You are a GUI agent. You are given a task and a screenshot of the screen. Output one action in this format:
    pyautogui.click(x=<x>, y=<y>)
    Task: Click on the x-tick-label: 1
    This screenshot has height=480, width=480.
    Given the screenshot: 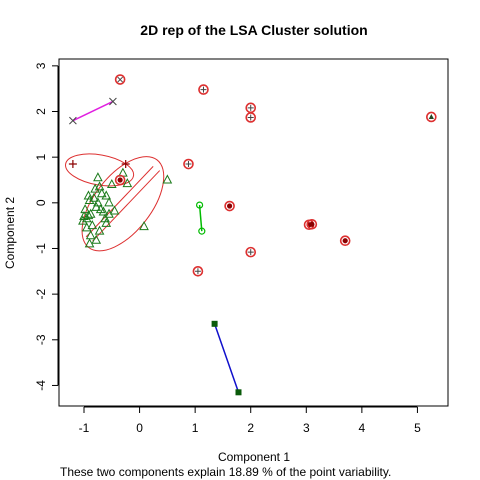 What is the action you would take?
    pyautogui.click(x=195, y=428)
    